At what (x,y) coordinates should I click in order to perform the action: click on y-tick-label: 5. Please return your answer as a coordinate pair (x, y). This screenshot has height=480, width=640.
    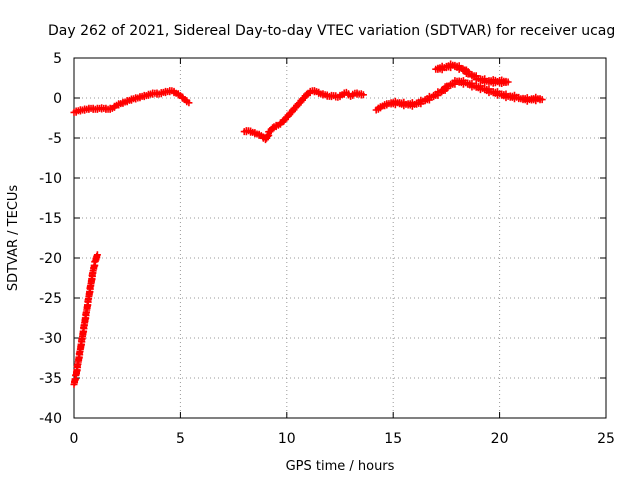
    Looking at the image, I should click on (57, 59).